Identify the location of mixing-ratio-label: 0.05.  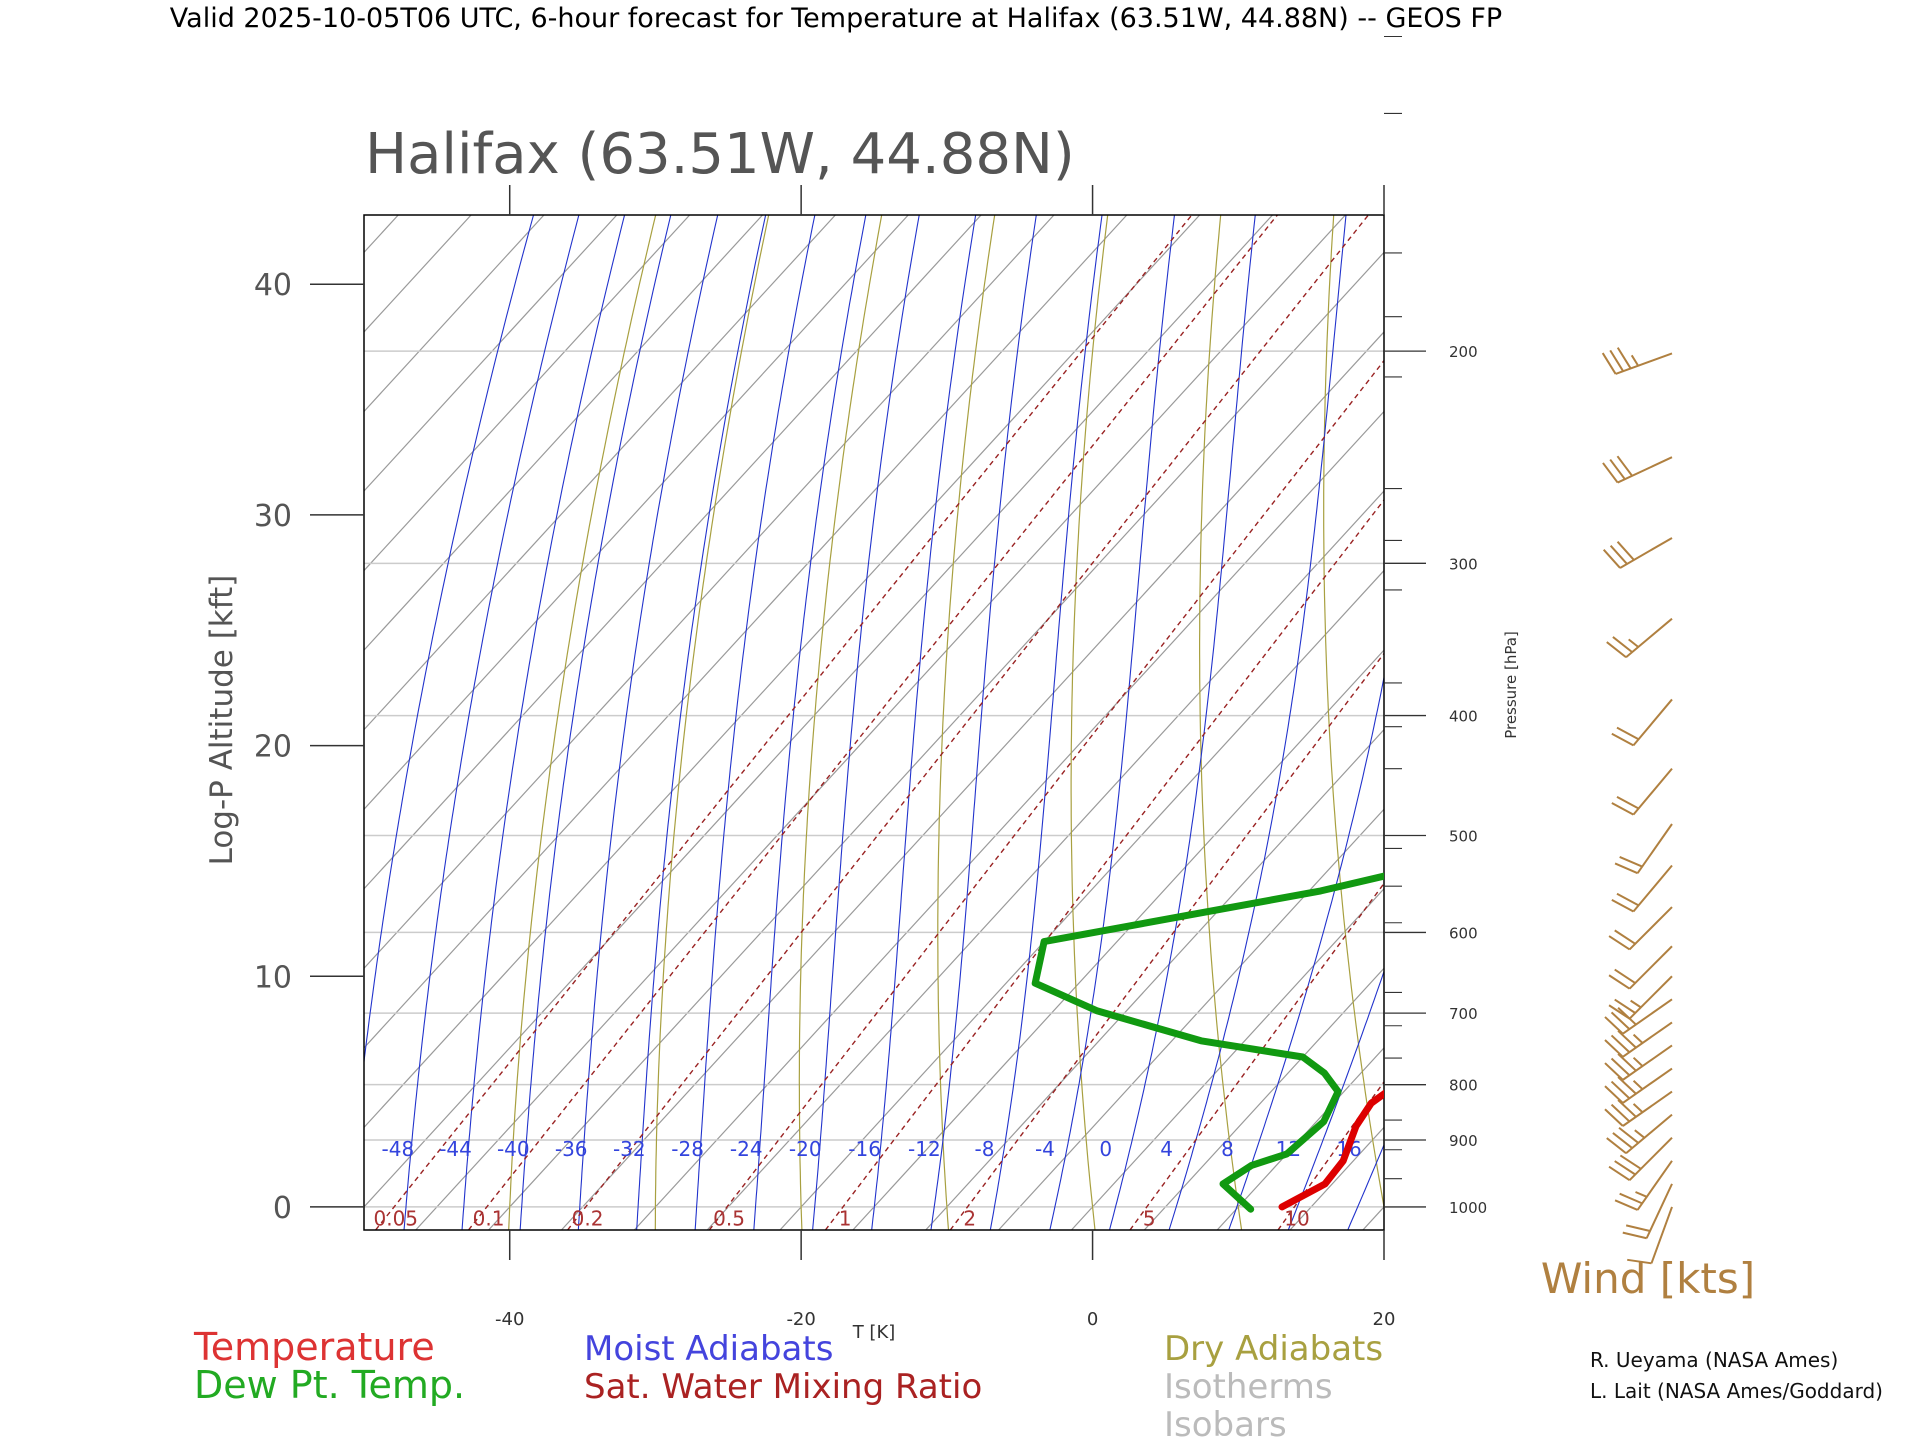
(396, 1218).